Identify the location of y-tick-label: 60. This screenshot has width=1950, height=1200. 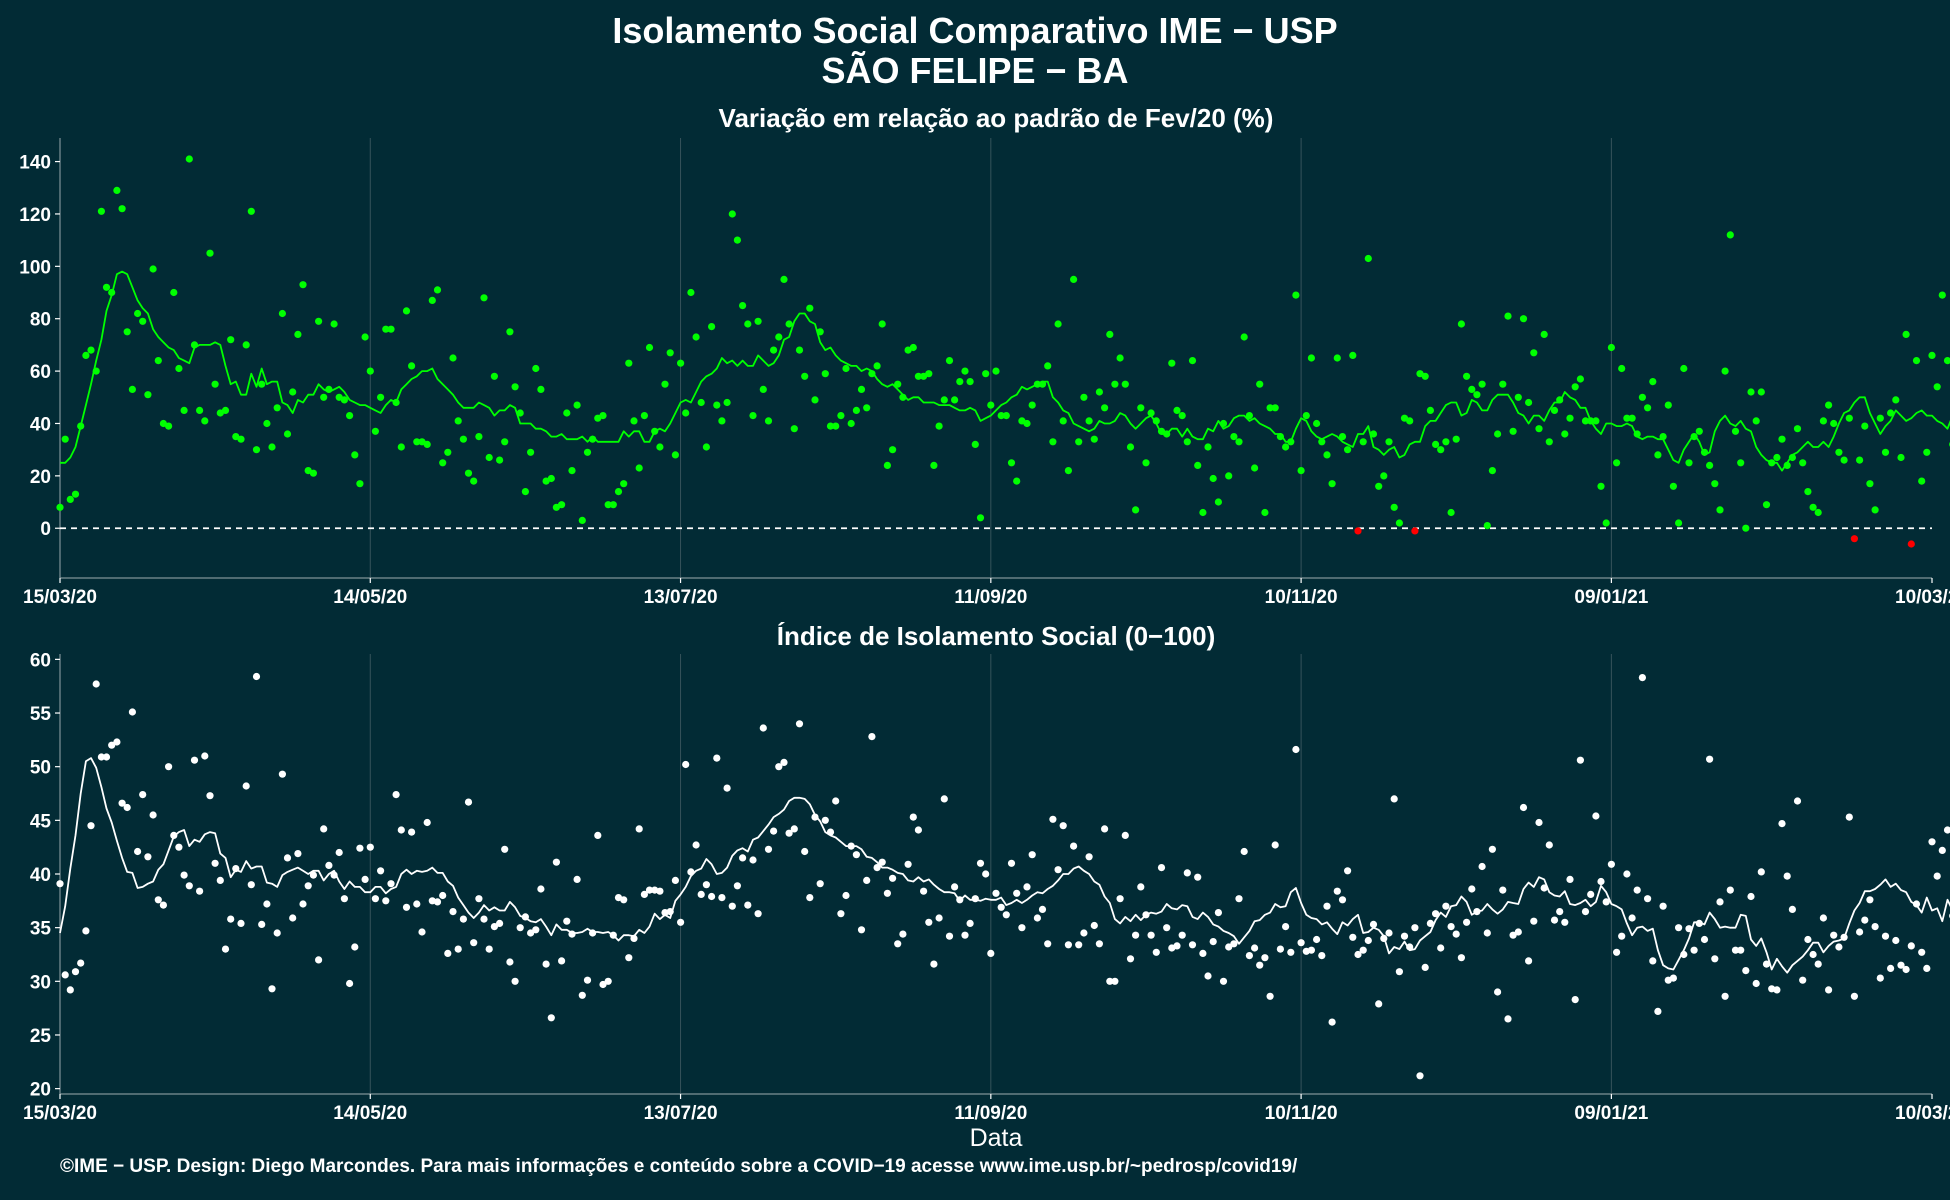
(40, 660).